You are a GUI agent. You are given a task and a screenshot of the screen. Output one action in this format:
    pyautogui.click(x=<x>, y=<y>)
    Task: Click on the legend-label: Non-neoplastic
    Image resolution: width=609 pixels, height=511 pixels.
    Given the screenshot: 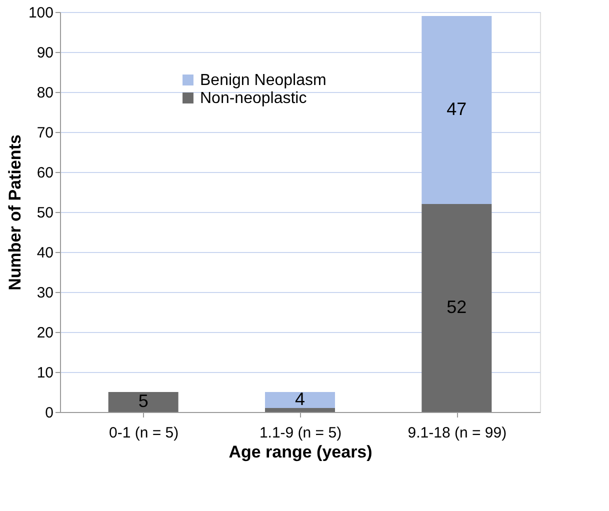 What is the action you would take?
    pyautogui.click(x=253, y=98)
    